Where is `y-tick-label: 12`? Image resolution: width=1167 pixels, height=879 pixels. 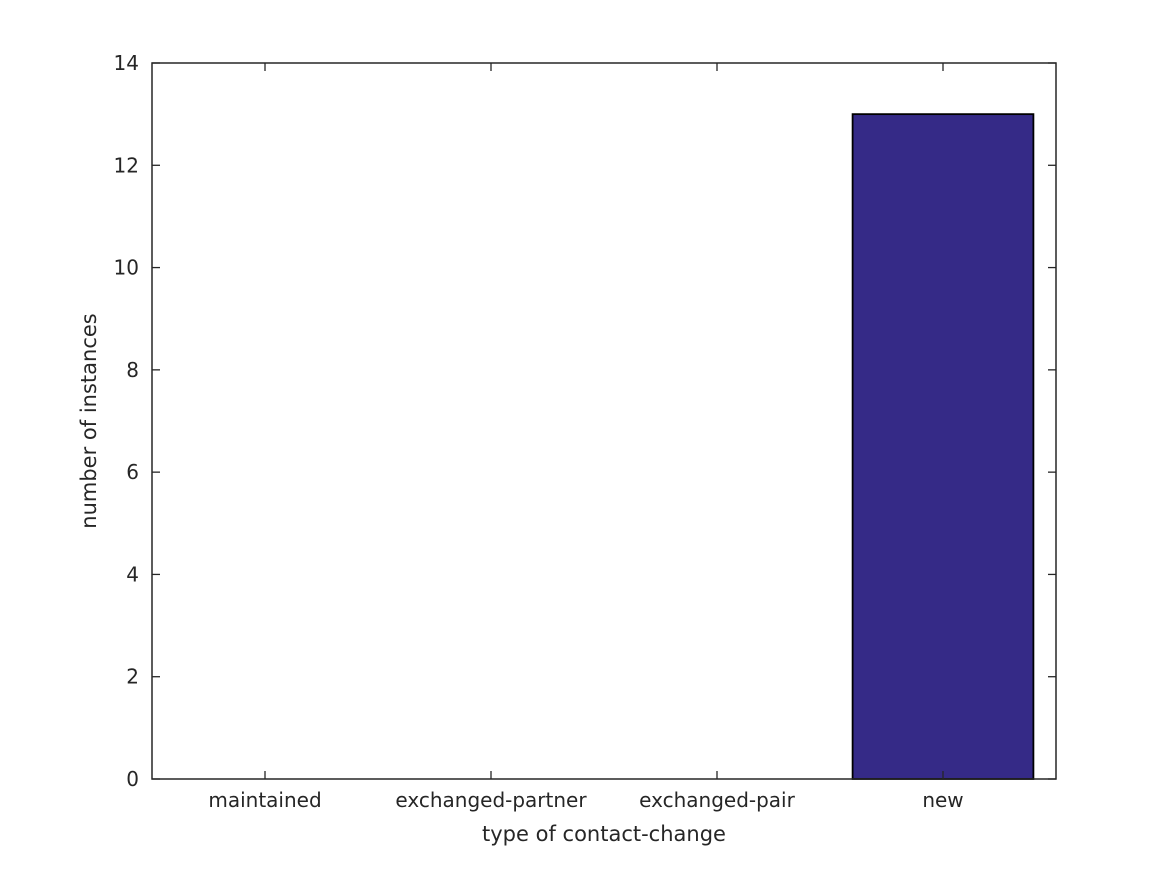 y-tick-label: 12 is located at coordinates (126, 165).